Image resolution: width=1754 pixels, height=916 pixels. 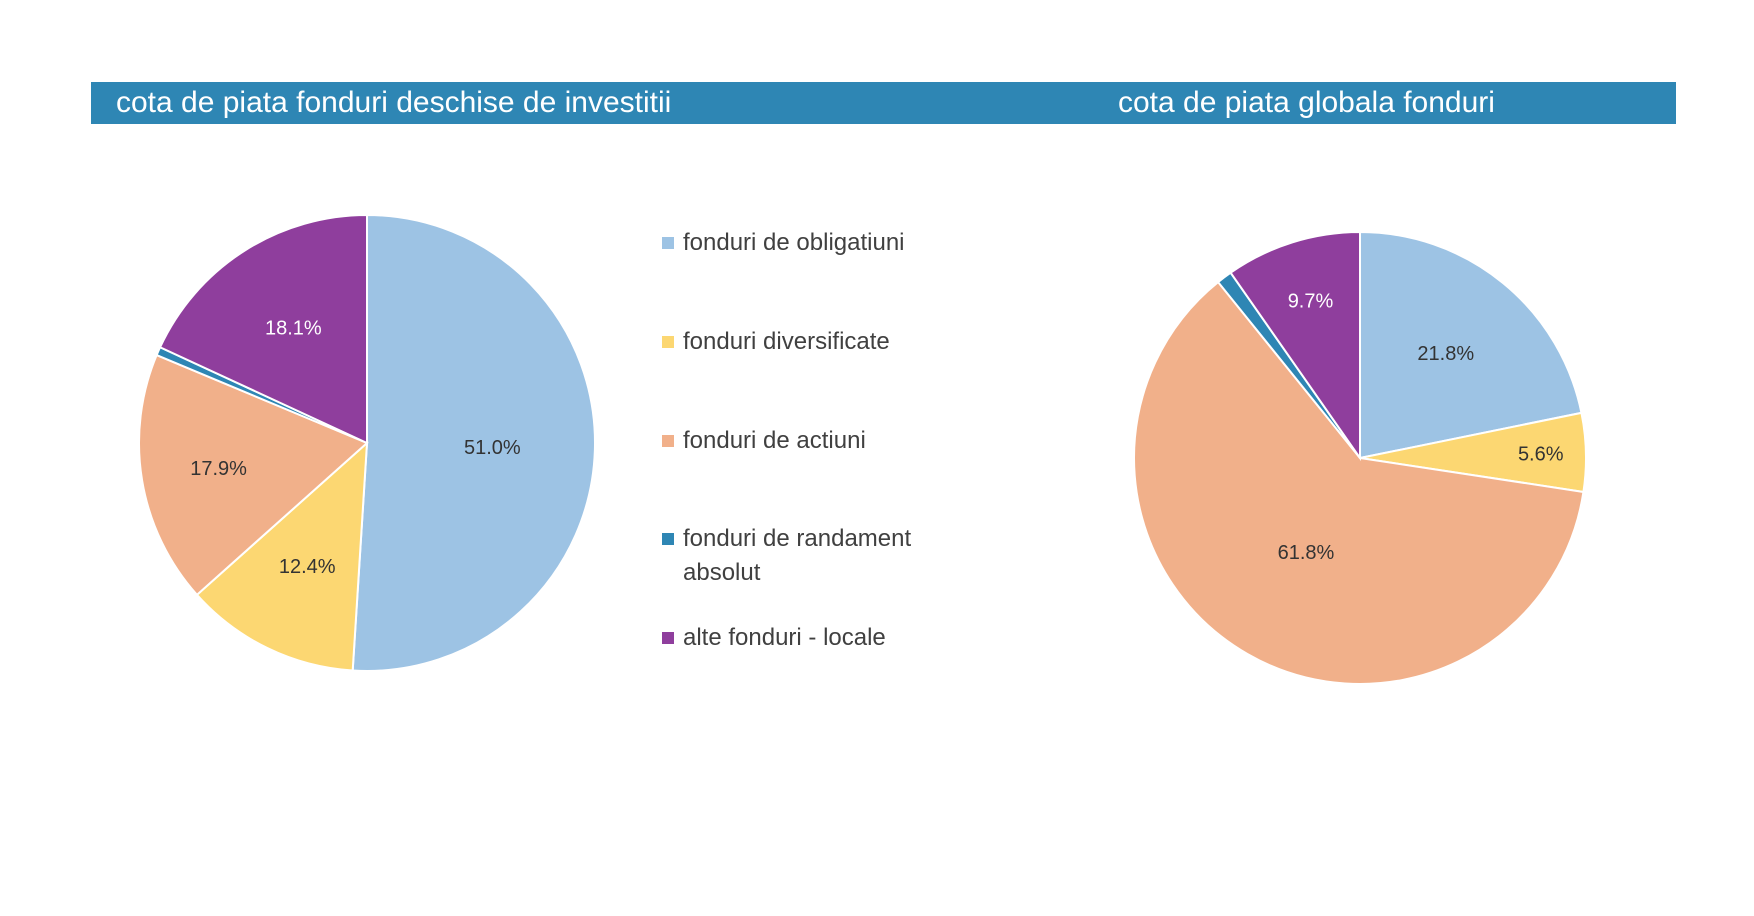 What do you see at coordinates (1445, 354) in the screenshot?
I see `data-label-obligatiuni: 21.8%` at bounding box center [1445, 354].